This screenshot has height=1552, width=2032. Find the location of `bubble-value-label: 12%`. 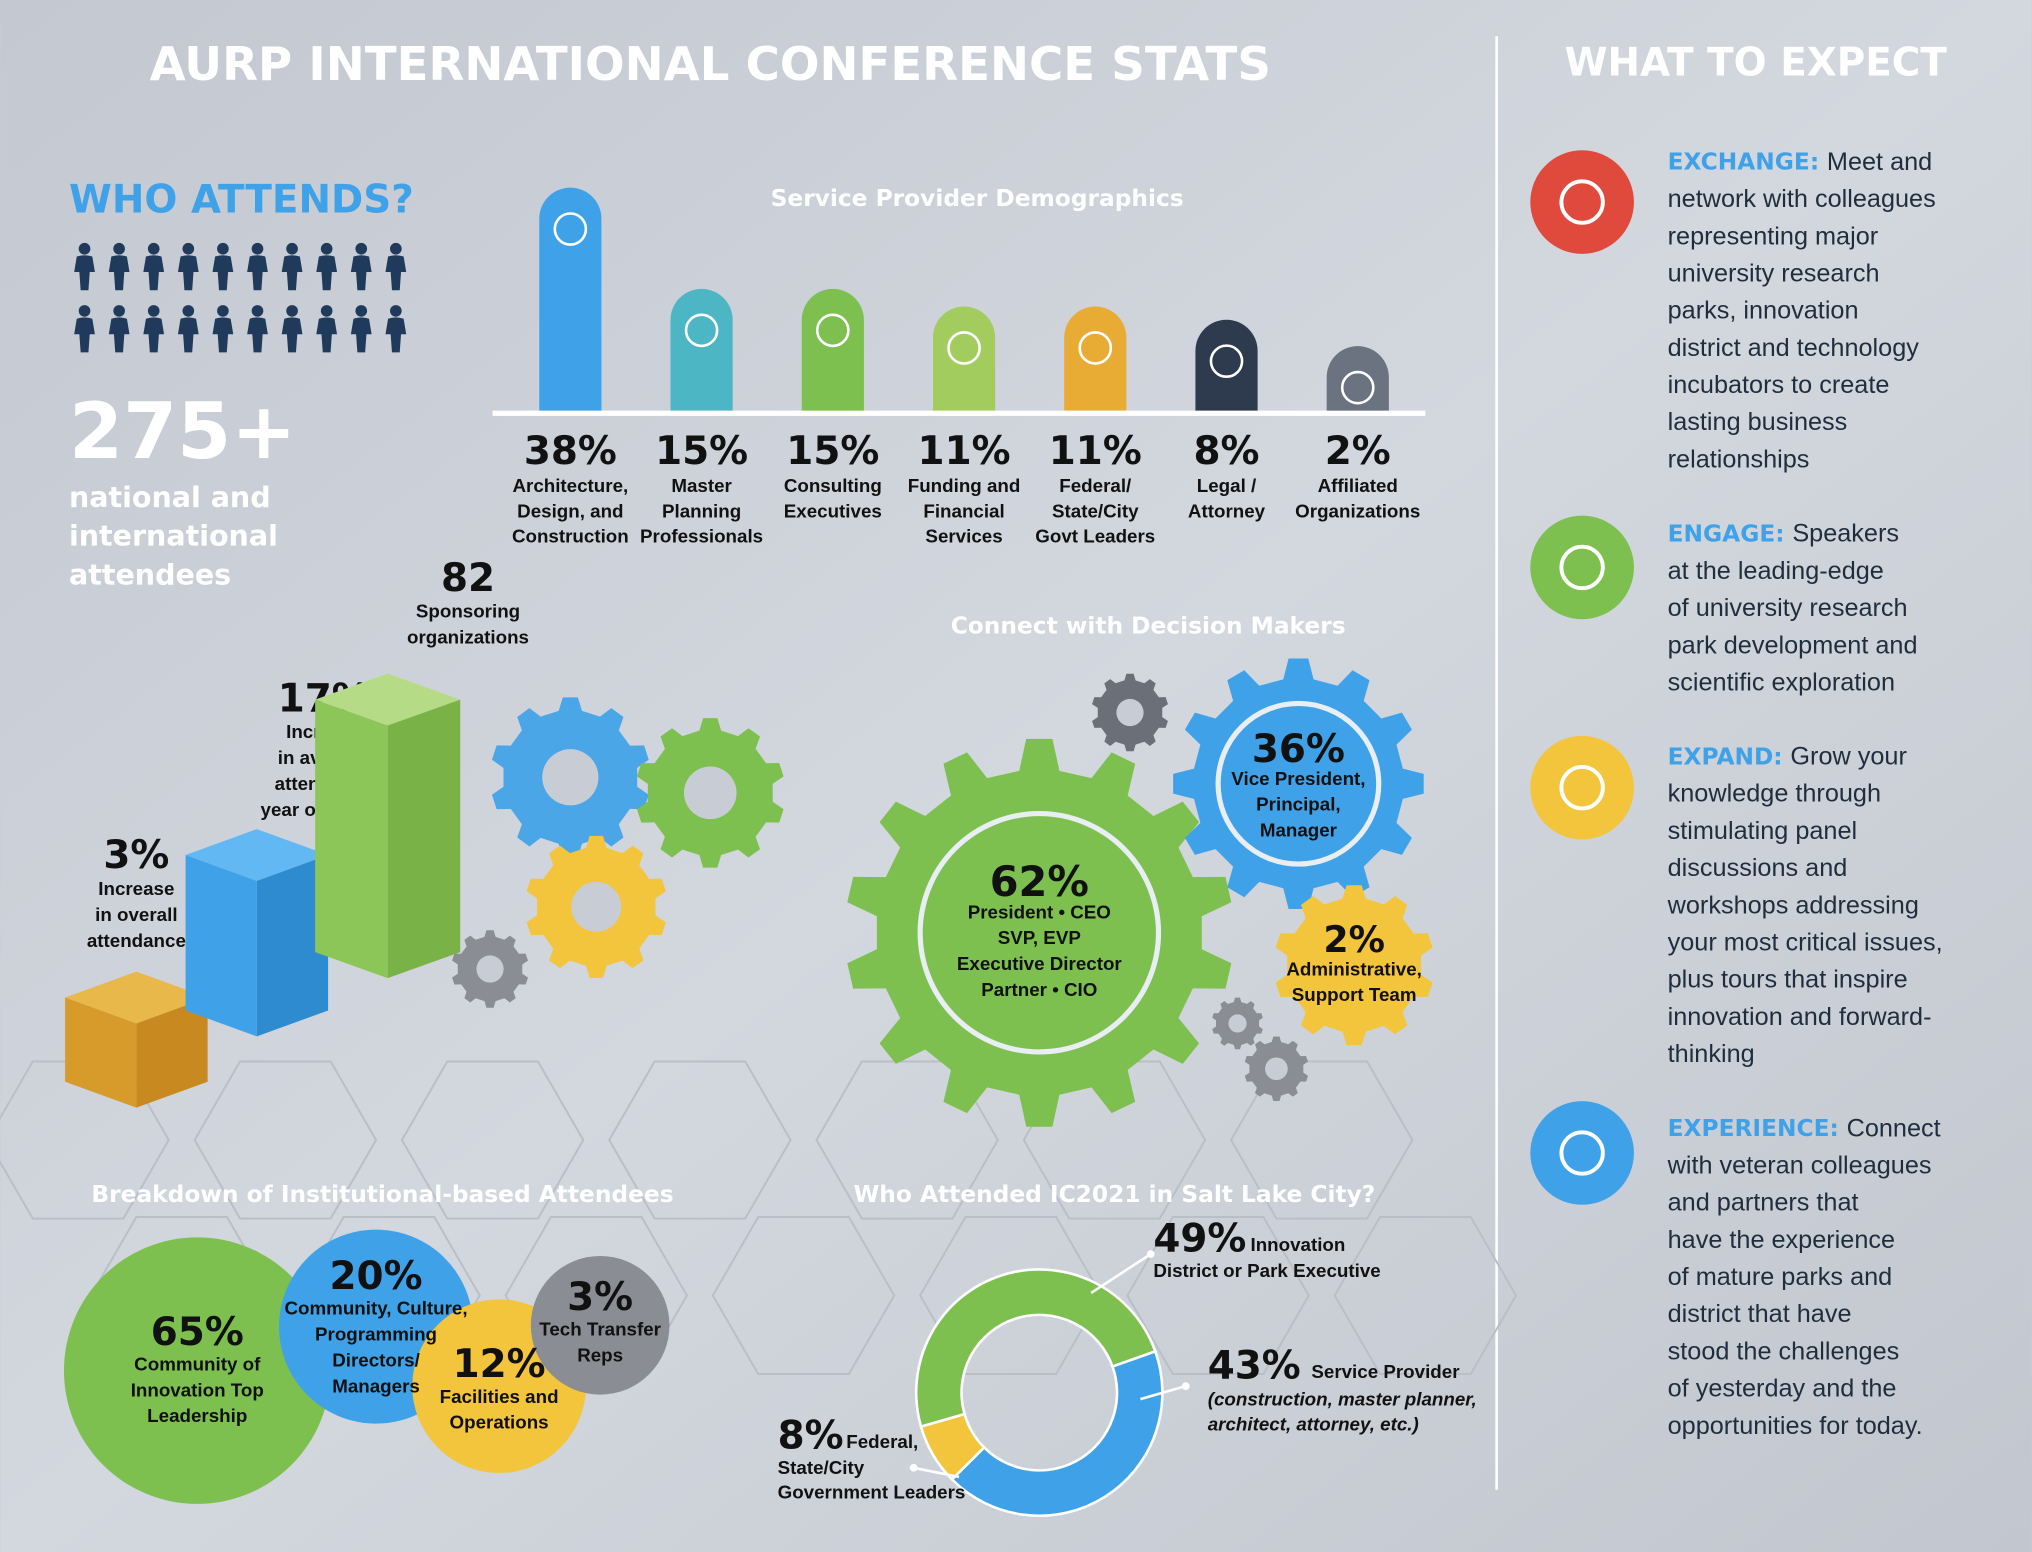

bubble-value-label: 12% is located at coordinates (499, 1364).